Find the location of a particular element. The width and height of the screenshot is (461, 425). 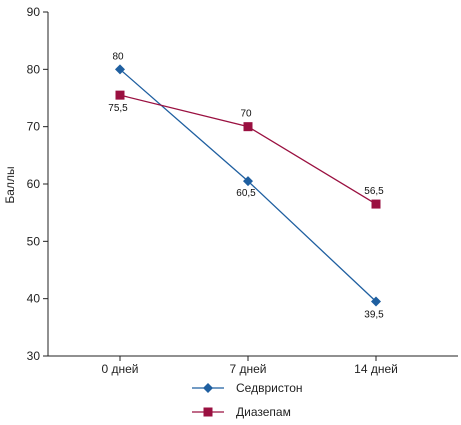

legend-item-2: Диазепам is located at coordinates (241, 412).